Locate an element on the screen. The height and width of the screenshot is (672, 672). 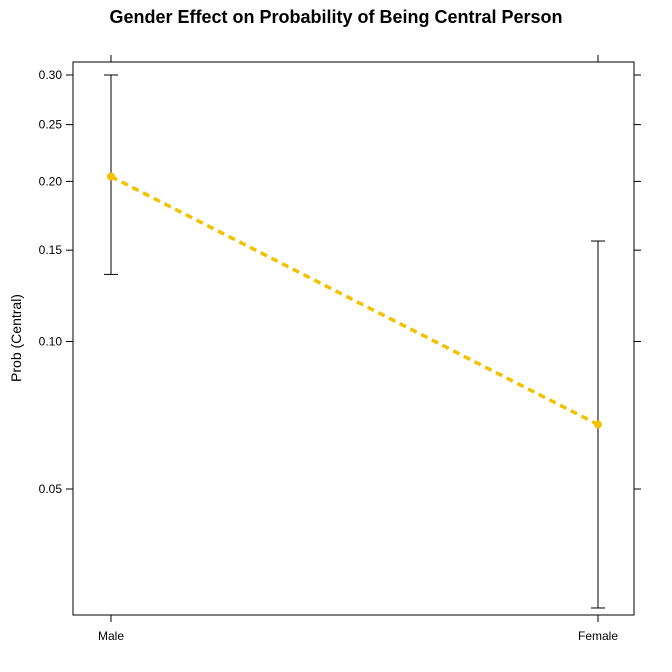
x-tick-label: Female is located at coordinates (598, 636).